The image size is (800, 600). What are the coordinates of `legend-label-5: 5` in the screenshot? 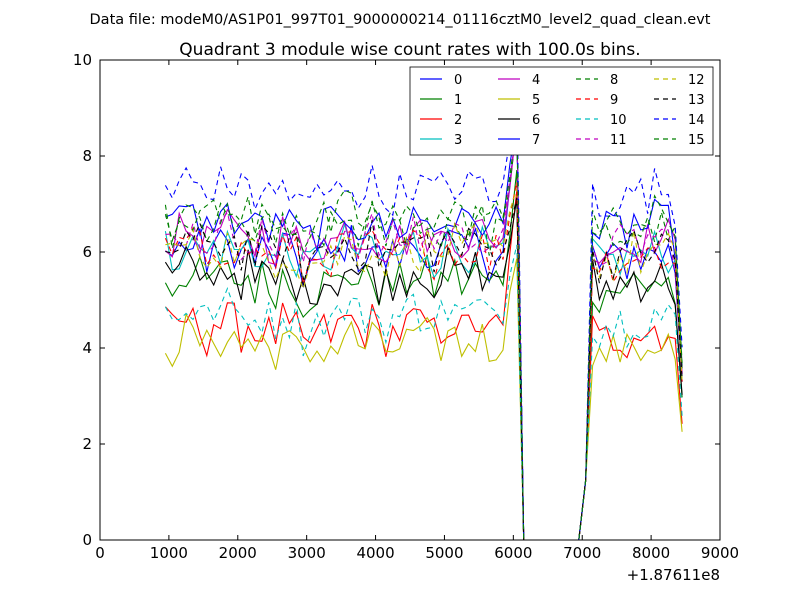 It's located at (536, 100).